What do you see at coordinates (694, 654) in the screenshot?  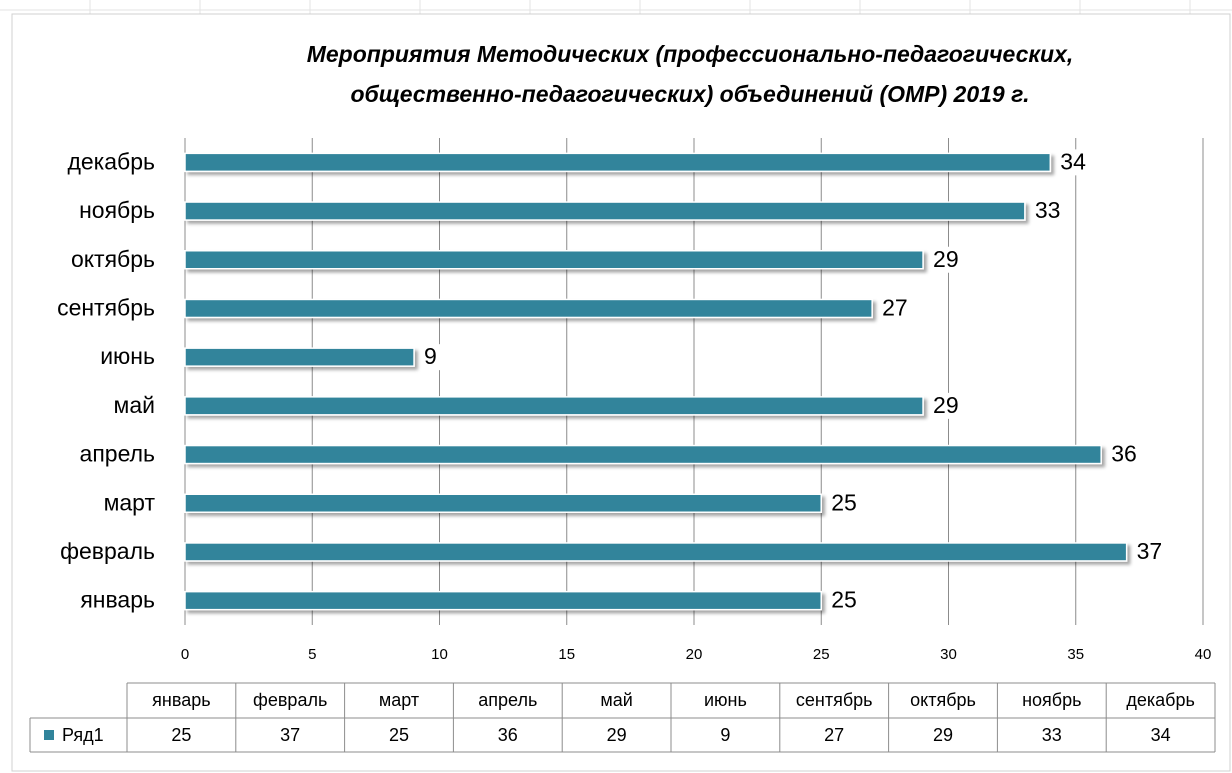 I see `x-tick-label: 20` at bounding box center [694, 654].